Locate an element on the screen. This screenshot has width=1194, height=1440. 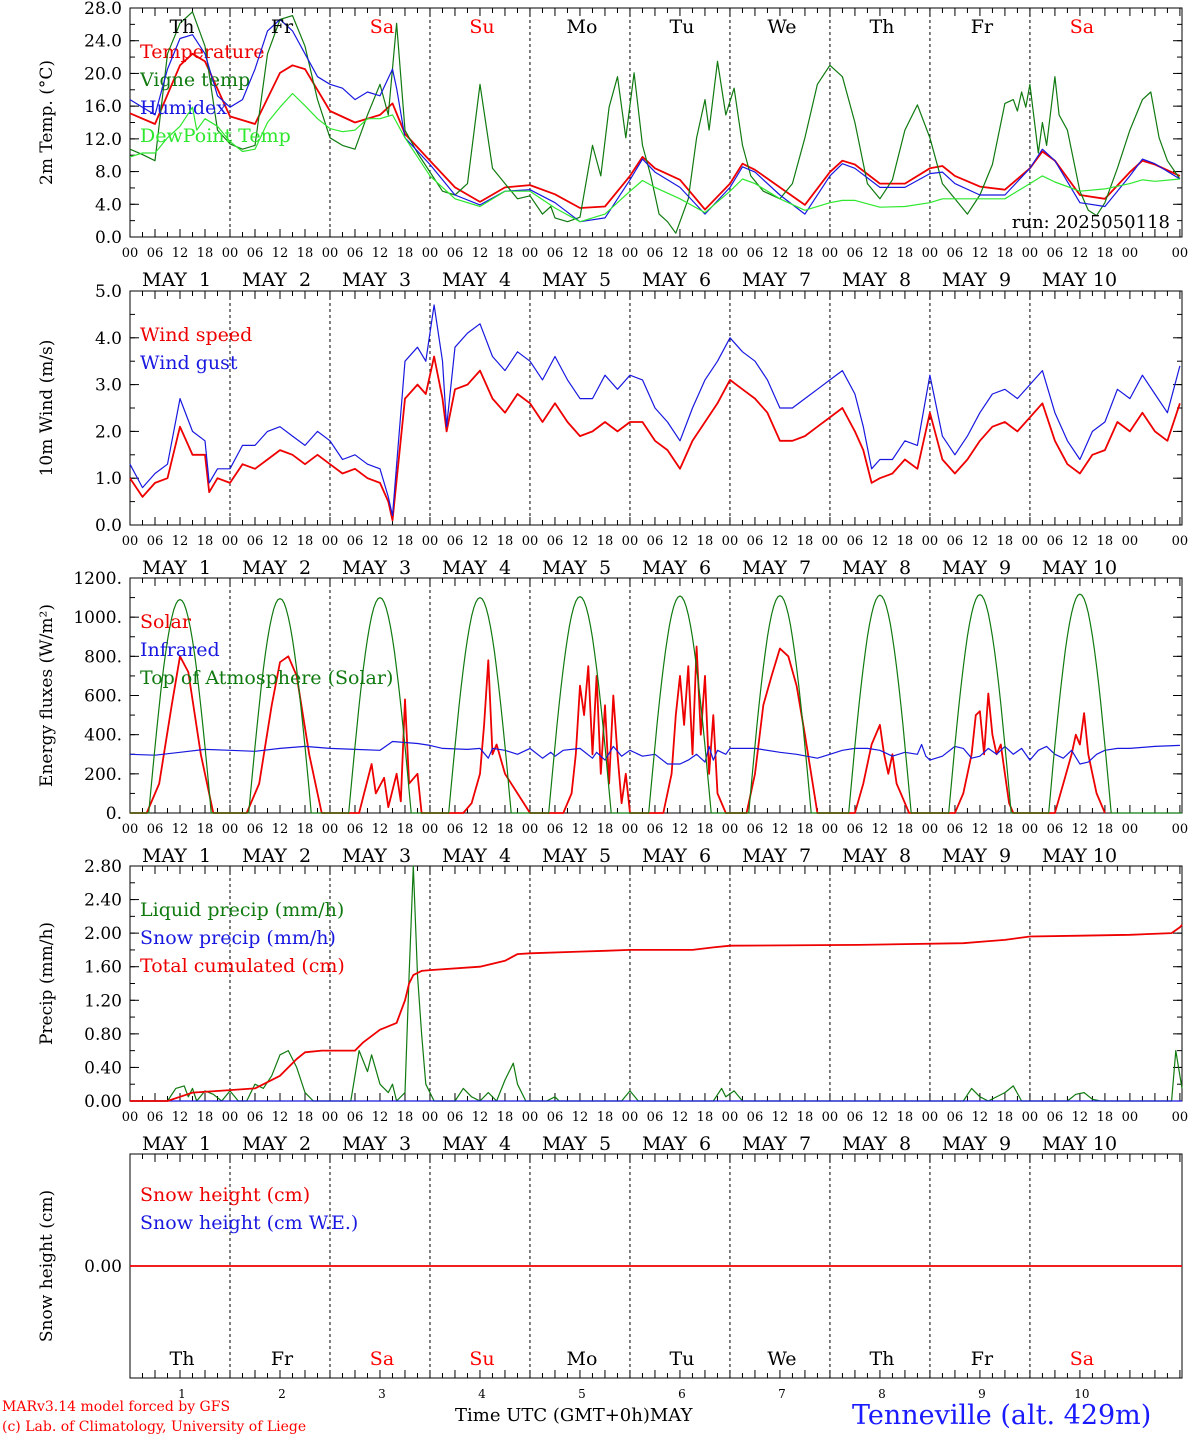
y-tick-label: 24.0 is located at coordinates (103, 42).